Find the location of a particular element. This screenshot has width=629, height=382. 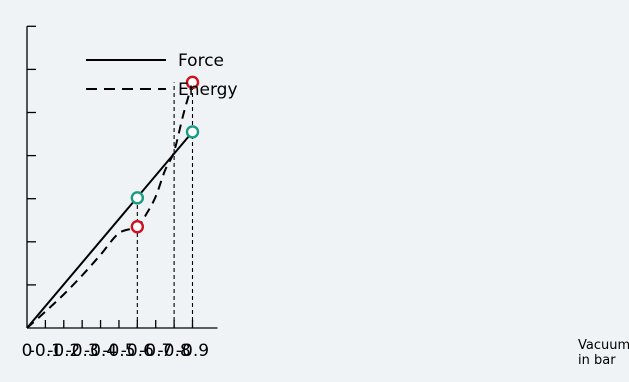

x-tick-label: -0.8 is located at coordinates (174, 351).